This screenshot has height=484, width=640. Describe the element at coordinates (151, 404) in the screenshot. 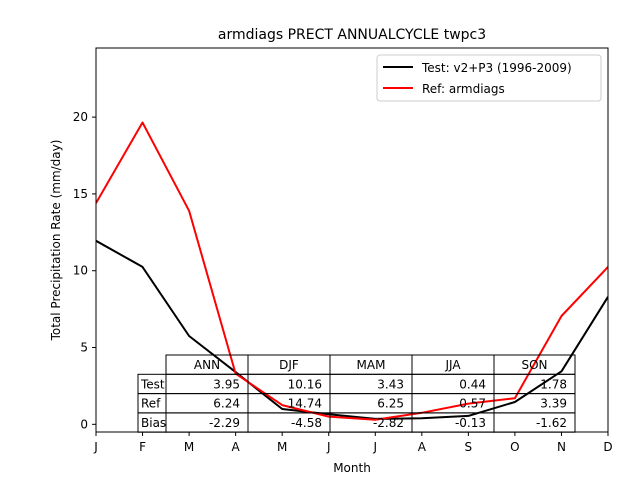

I see `table-row-label-ref: Ref` at that location.